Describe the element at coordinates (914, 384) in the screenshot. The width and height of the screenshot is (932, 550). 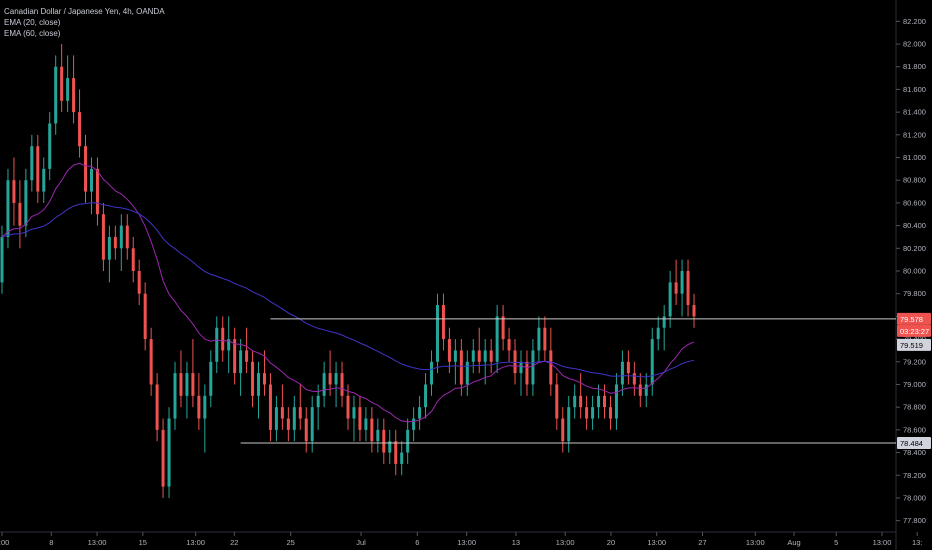
I see `y-tick-label: 79.000` at that location.